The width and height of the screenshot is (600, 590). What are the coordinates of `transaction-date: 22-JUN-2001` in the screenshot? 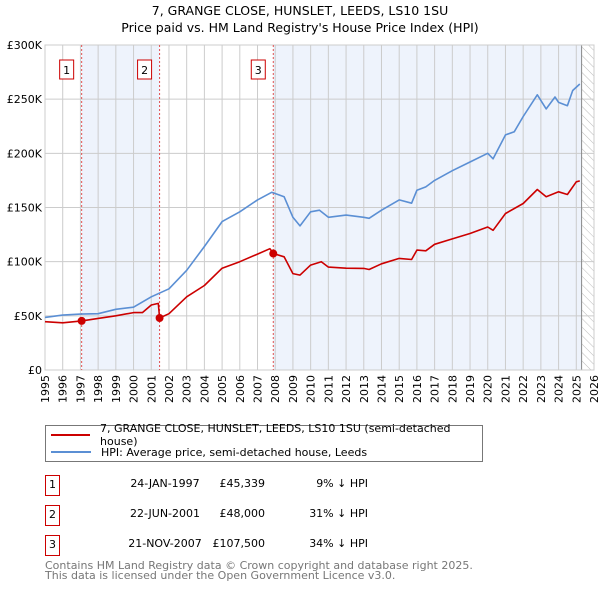 It's located at (165, 513).